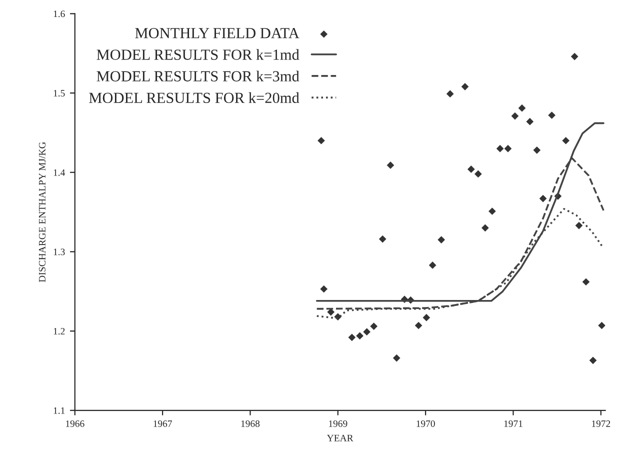 The width and height of the screenshot is (624, 456). Describe the element at coordinates (59, 331) in the screenshot. I see `y-tick-label: 1.2` at that location.